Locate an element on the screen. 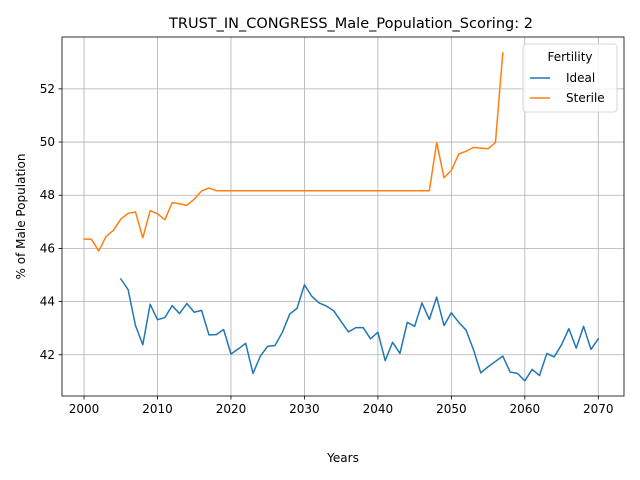 Image resolution: width=640 pixels, height=480 pixels. x-tick-label: 2070 is located at coordinates (598, 409).